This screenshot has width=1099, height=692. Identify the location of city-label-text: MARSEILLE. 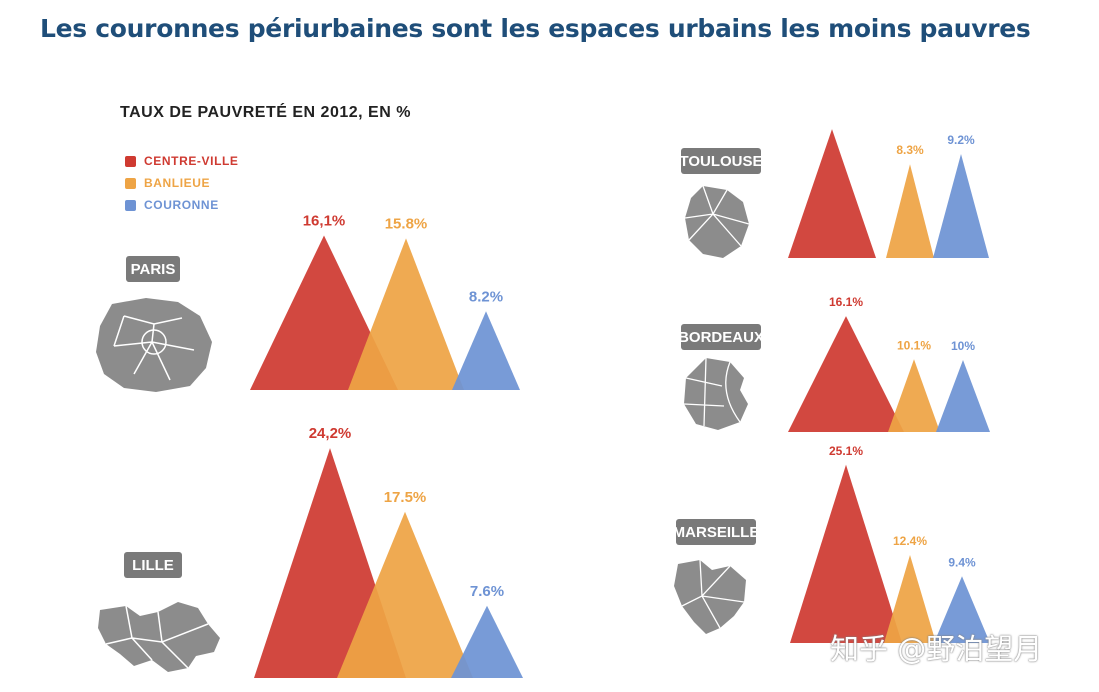
(716, 532).